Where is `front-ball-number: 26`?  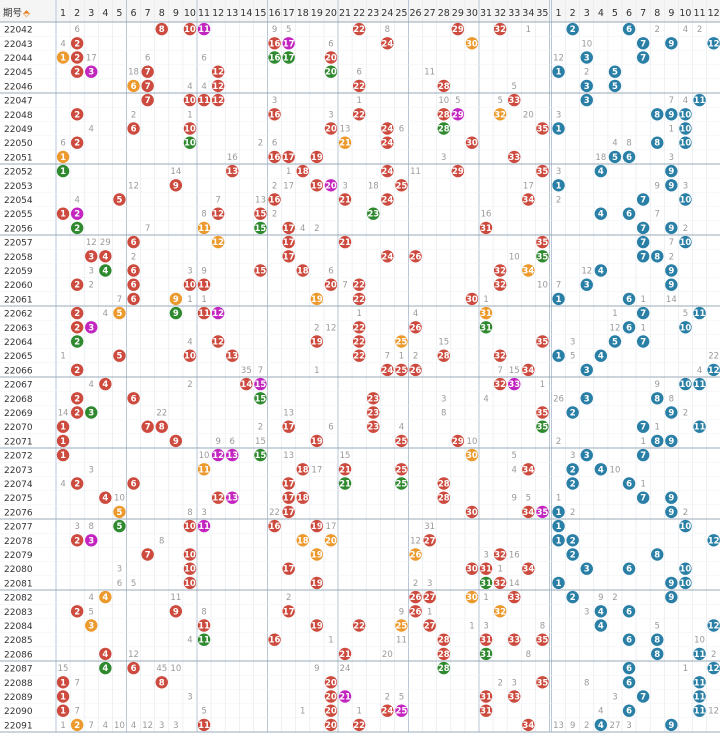
front-ball-number: 26 is located at coordinates (416, 598).